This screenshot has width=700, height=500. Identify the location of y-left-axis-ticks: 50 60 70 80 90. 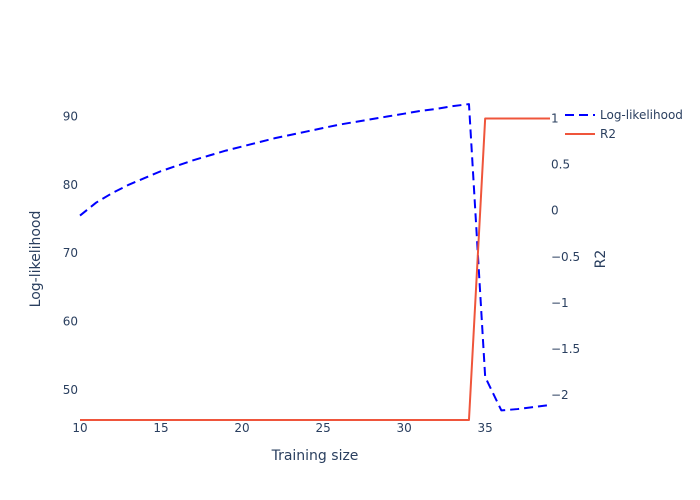
(70, 253).